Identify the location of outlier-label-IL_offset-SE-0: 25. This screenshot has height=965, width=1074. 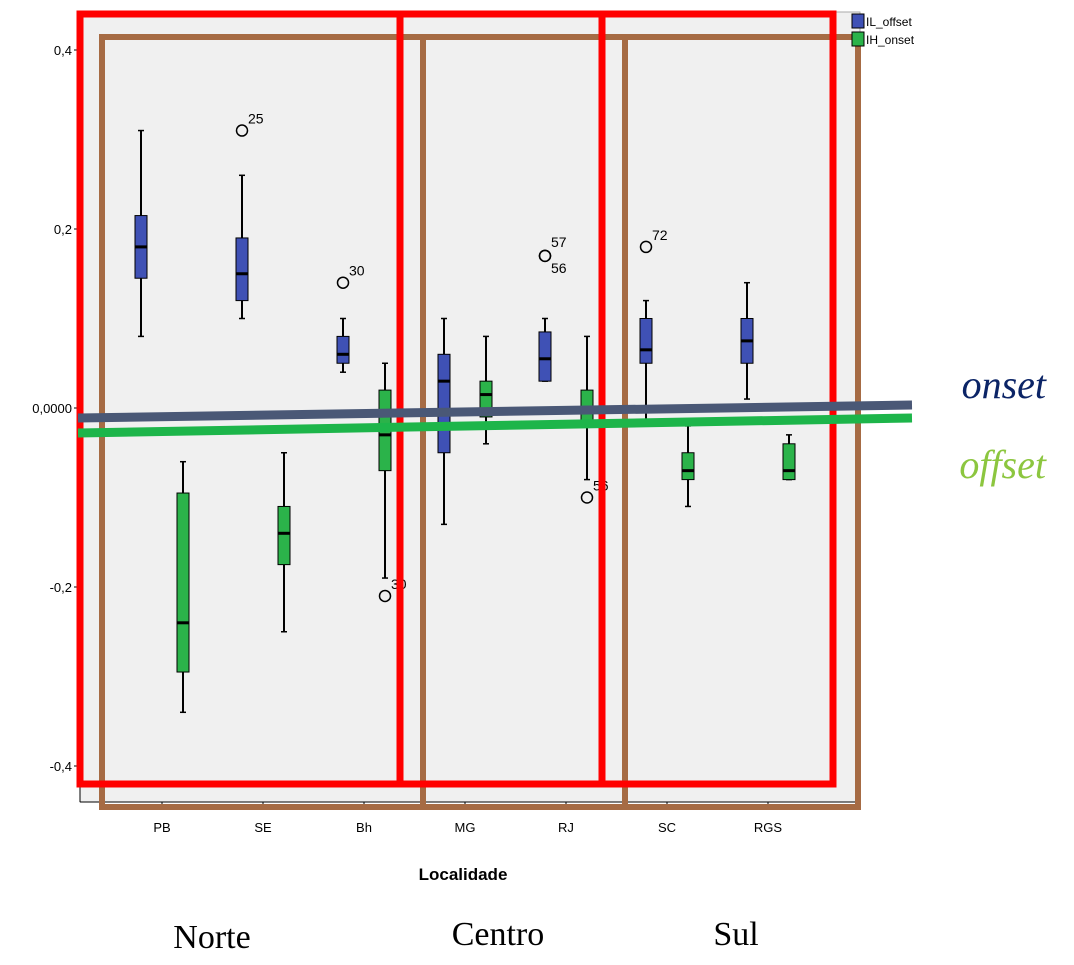
(256, 119).